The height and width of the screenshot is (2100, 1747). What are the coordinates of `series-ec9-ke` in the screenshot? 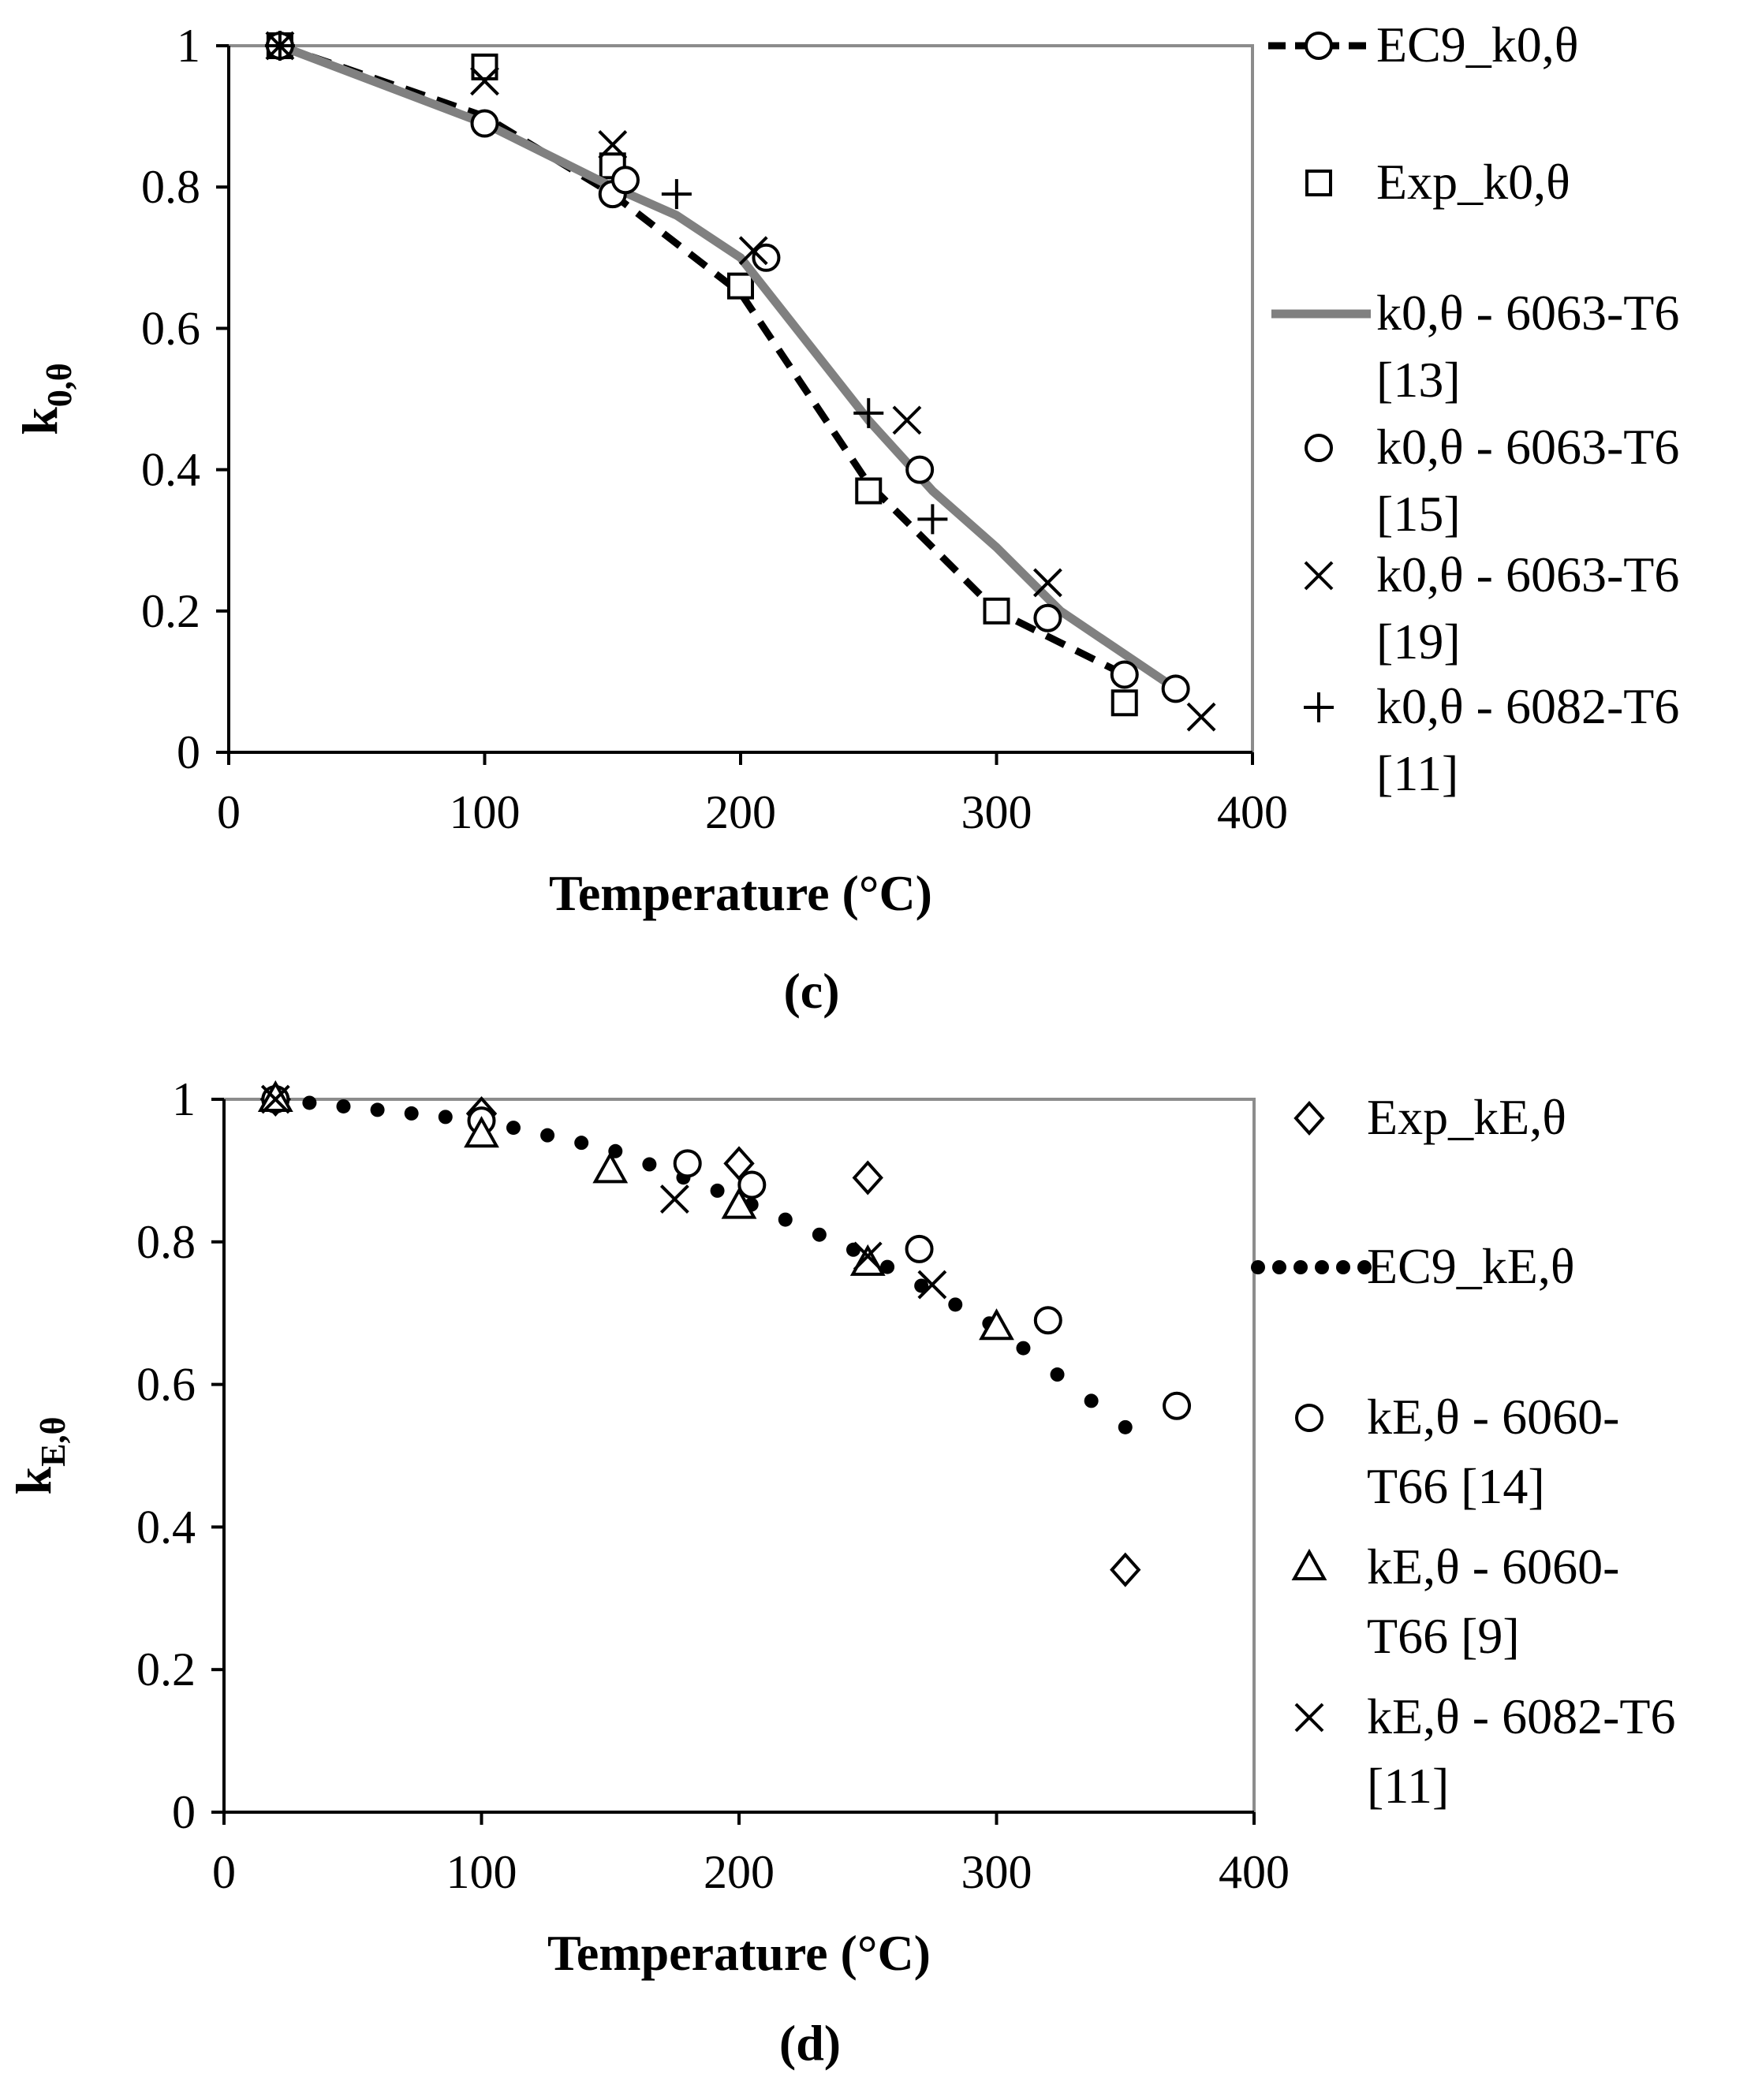 It's located at (700, 1263).